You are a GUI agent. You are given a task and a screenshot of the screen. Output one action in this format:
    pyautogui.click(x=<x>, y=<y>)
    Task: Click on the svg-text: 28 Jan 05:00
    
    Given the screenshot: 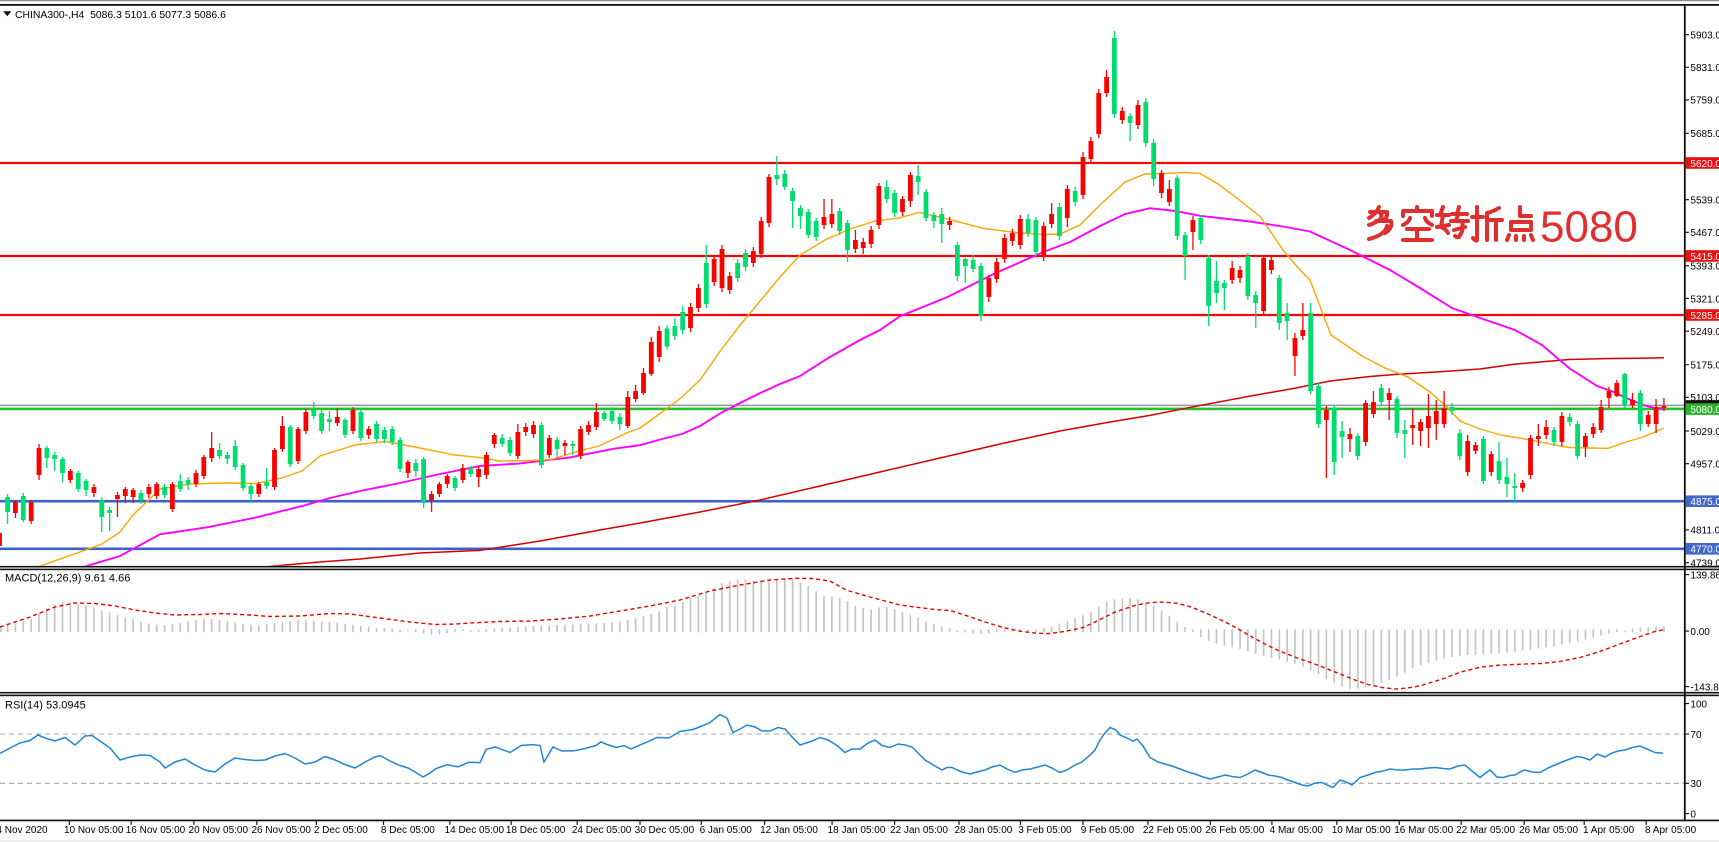 What is the action you would take?
    pyautogui.click(x=983, y=830)
    